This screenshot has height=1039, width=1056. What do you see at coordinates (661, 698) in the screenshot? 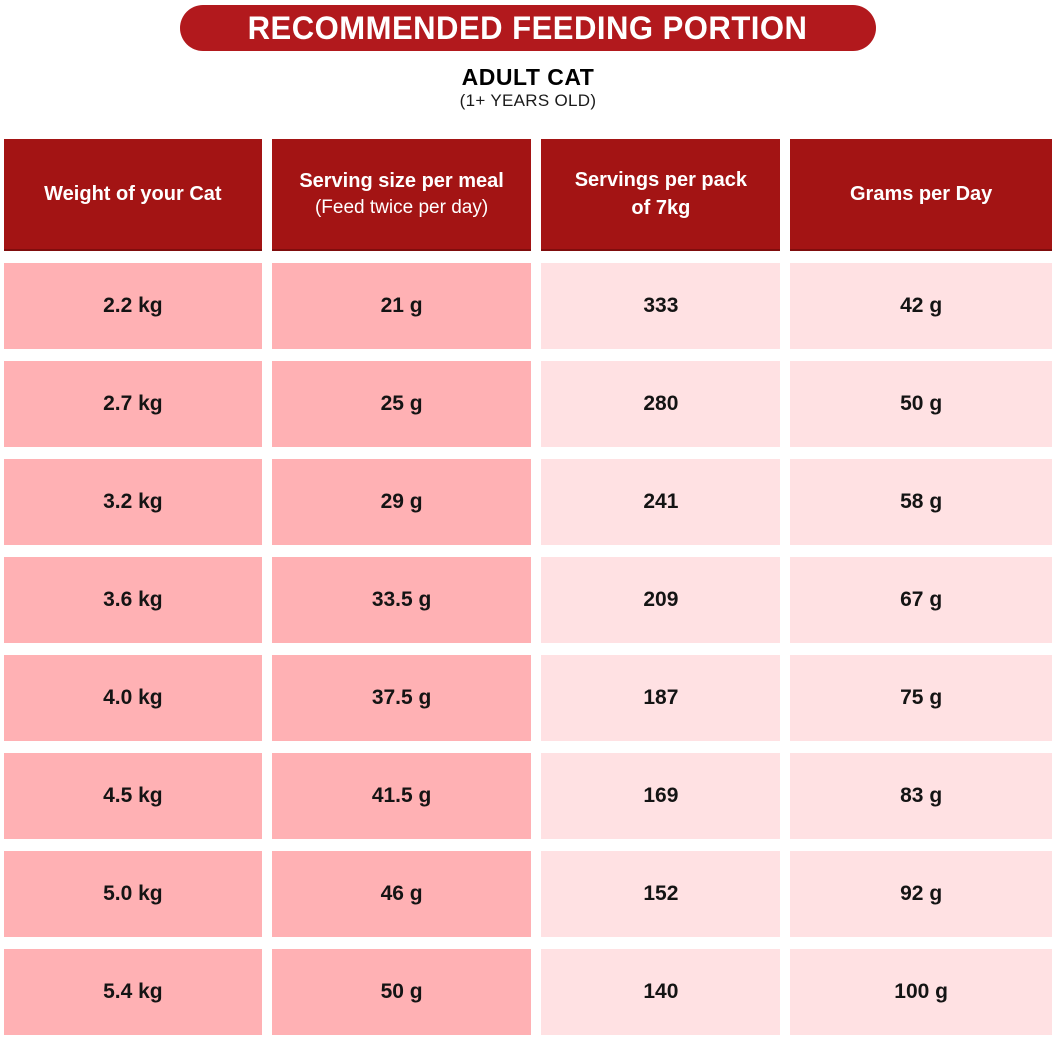
I see `table-cell: 187` at bounding box center [661, 698].